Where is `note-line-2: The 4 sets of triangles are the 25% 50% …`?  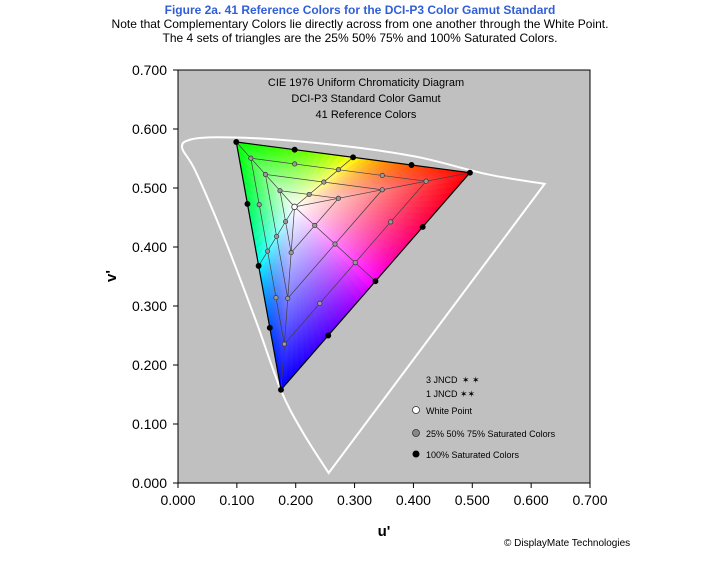
note-line-2: The 4 sets of triangles are the 25% 50% … is located at coordinates (360, 38).